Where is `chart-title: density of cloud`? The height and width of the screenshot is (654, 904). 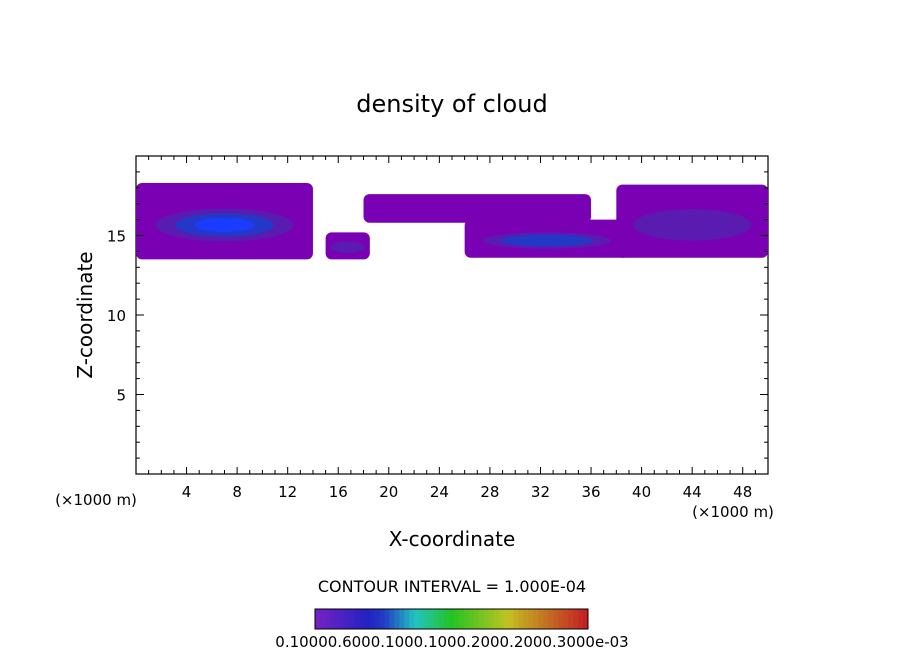 chart-title: density of cloud is located at coordinates (451, 104).